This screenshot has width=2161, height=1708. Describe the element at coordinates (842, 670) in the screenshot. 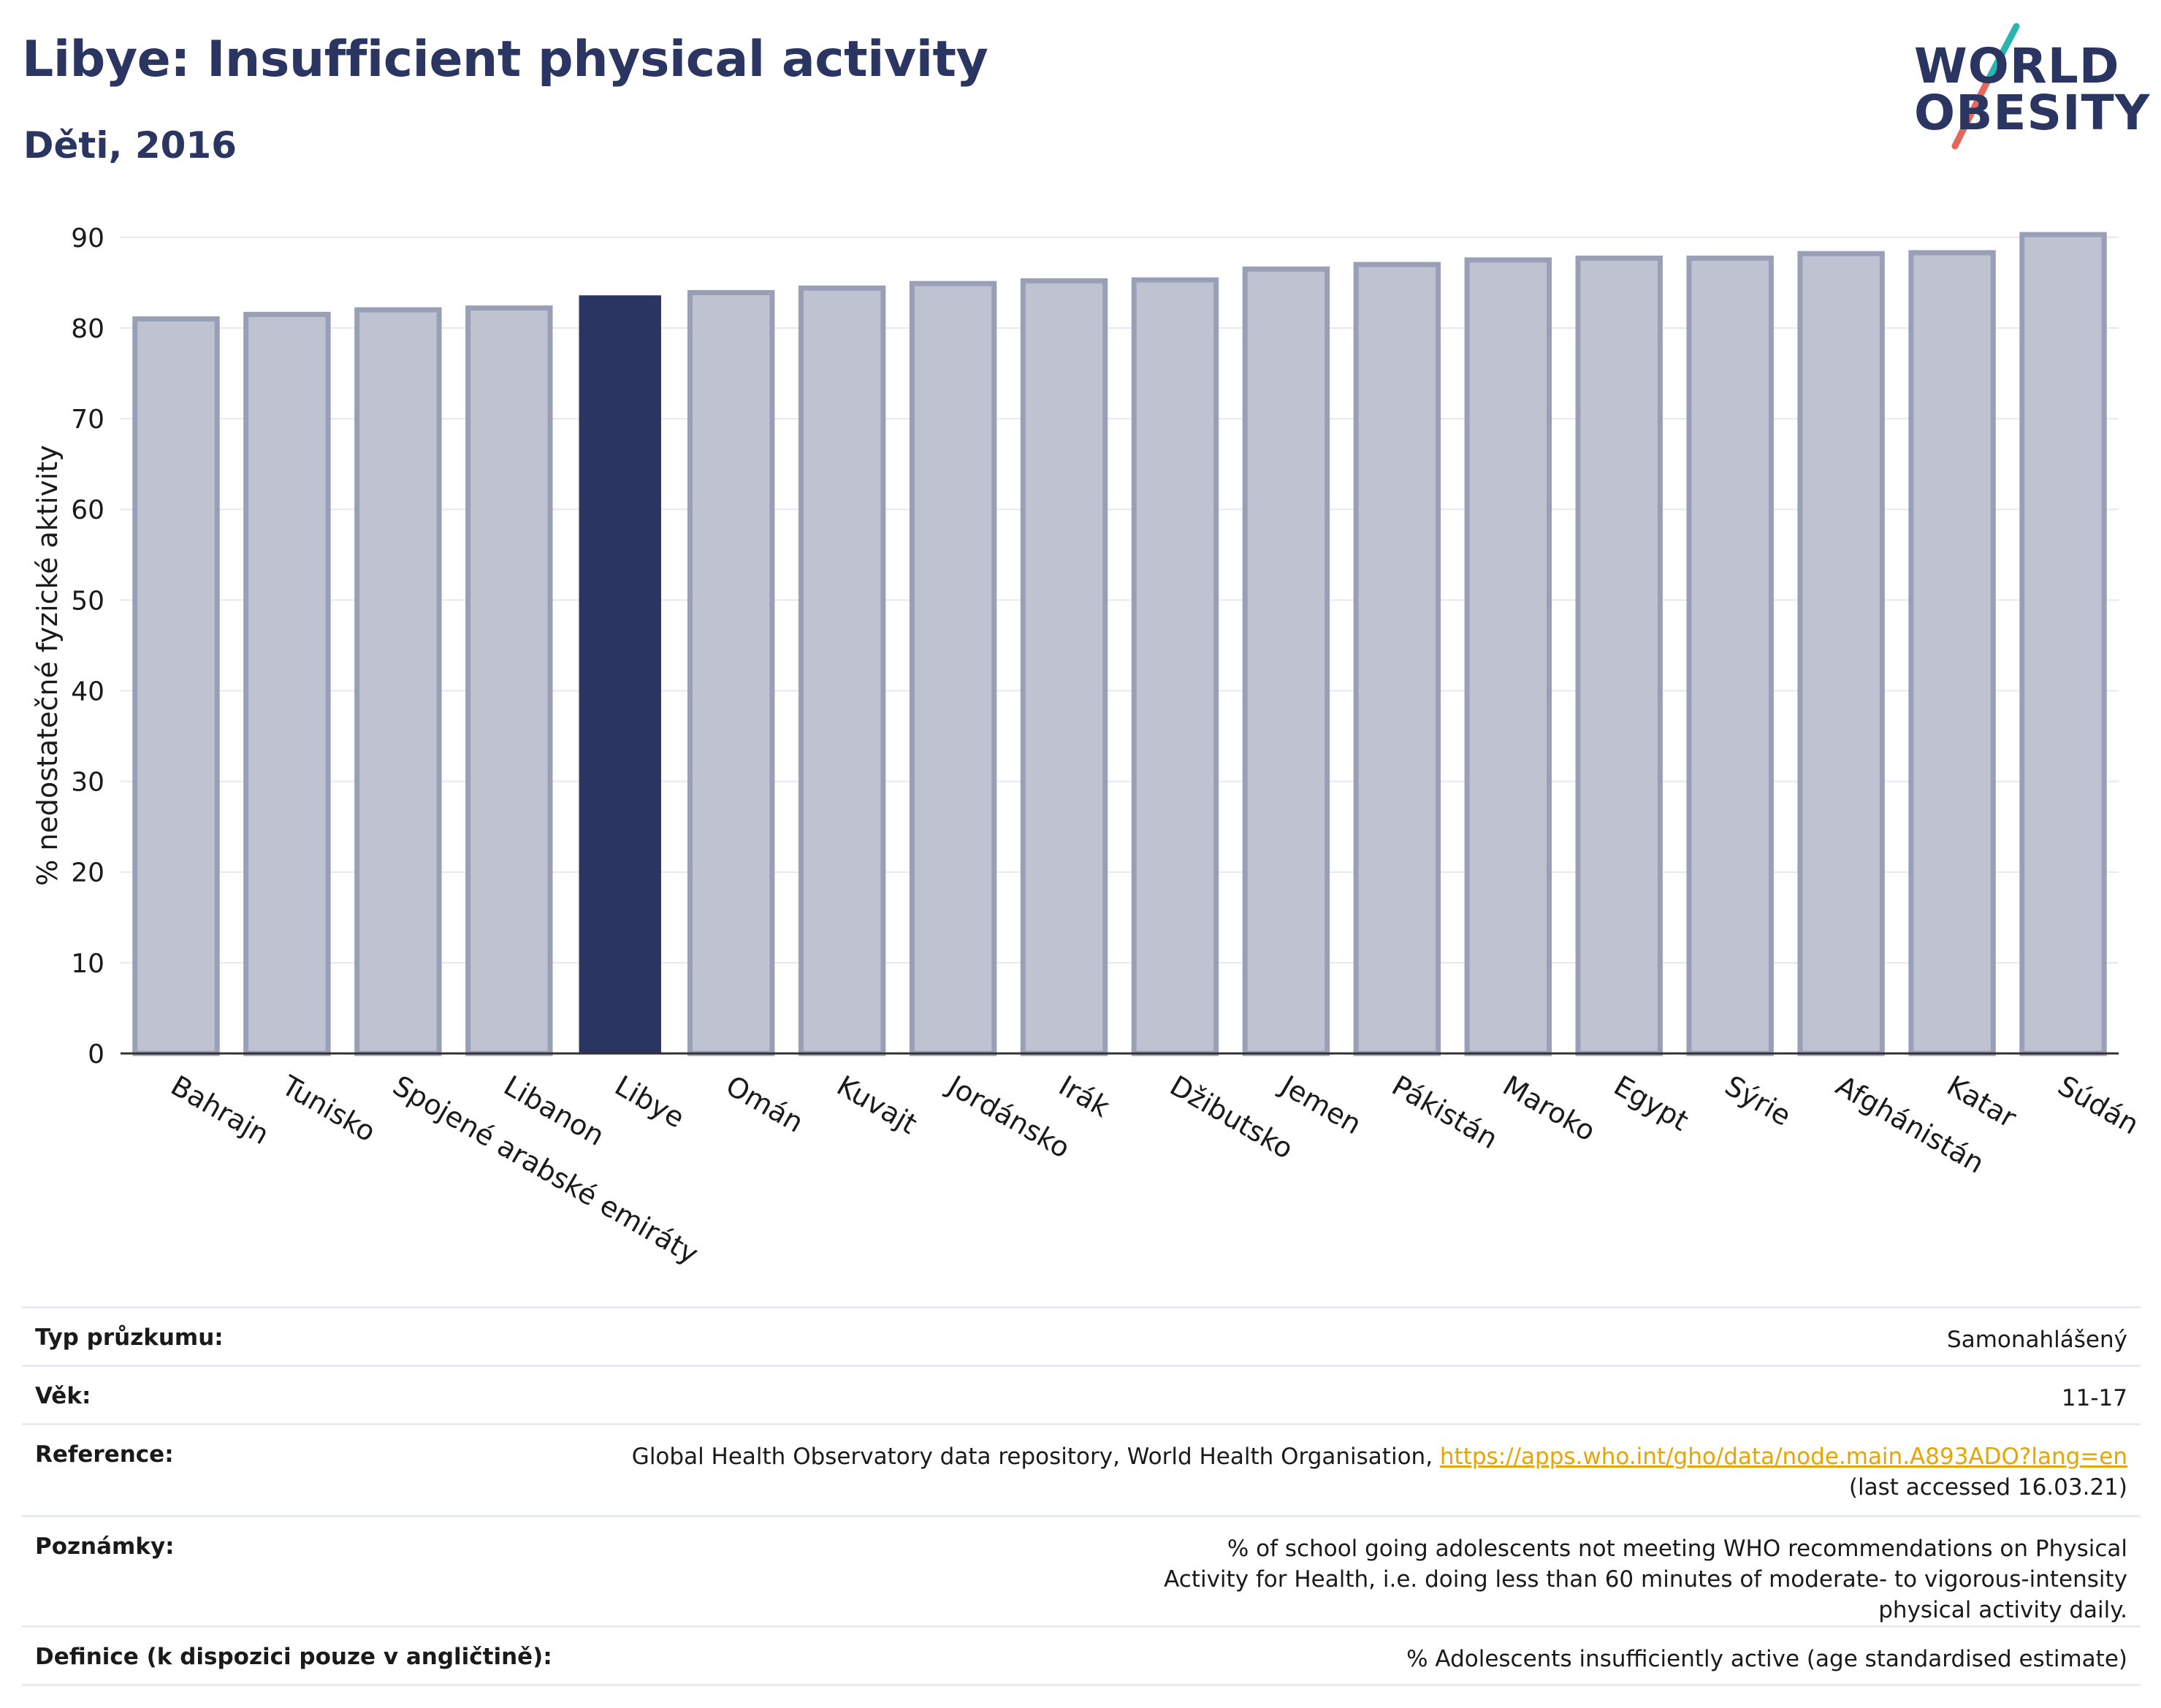

I see `bar-kuvajt` at that location.